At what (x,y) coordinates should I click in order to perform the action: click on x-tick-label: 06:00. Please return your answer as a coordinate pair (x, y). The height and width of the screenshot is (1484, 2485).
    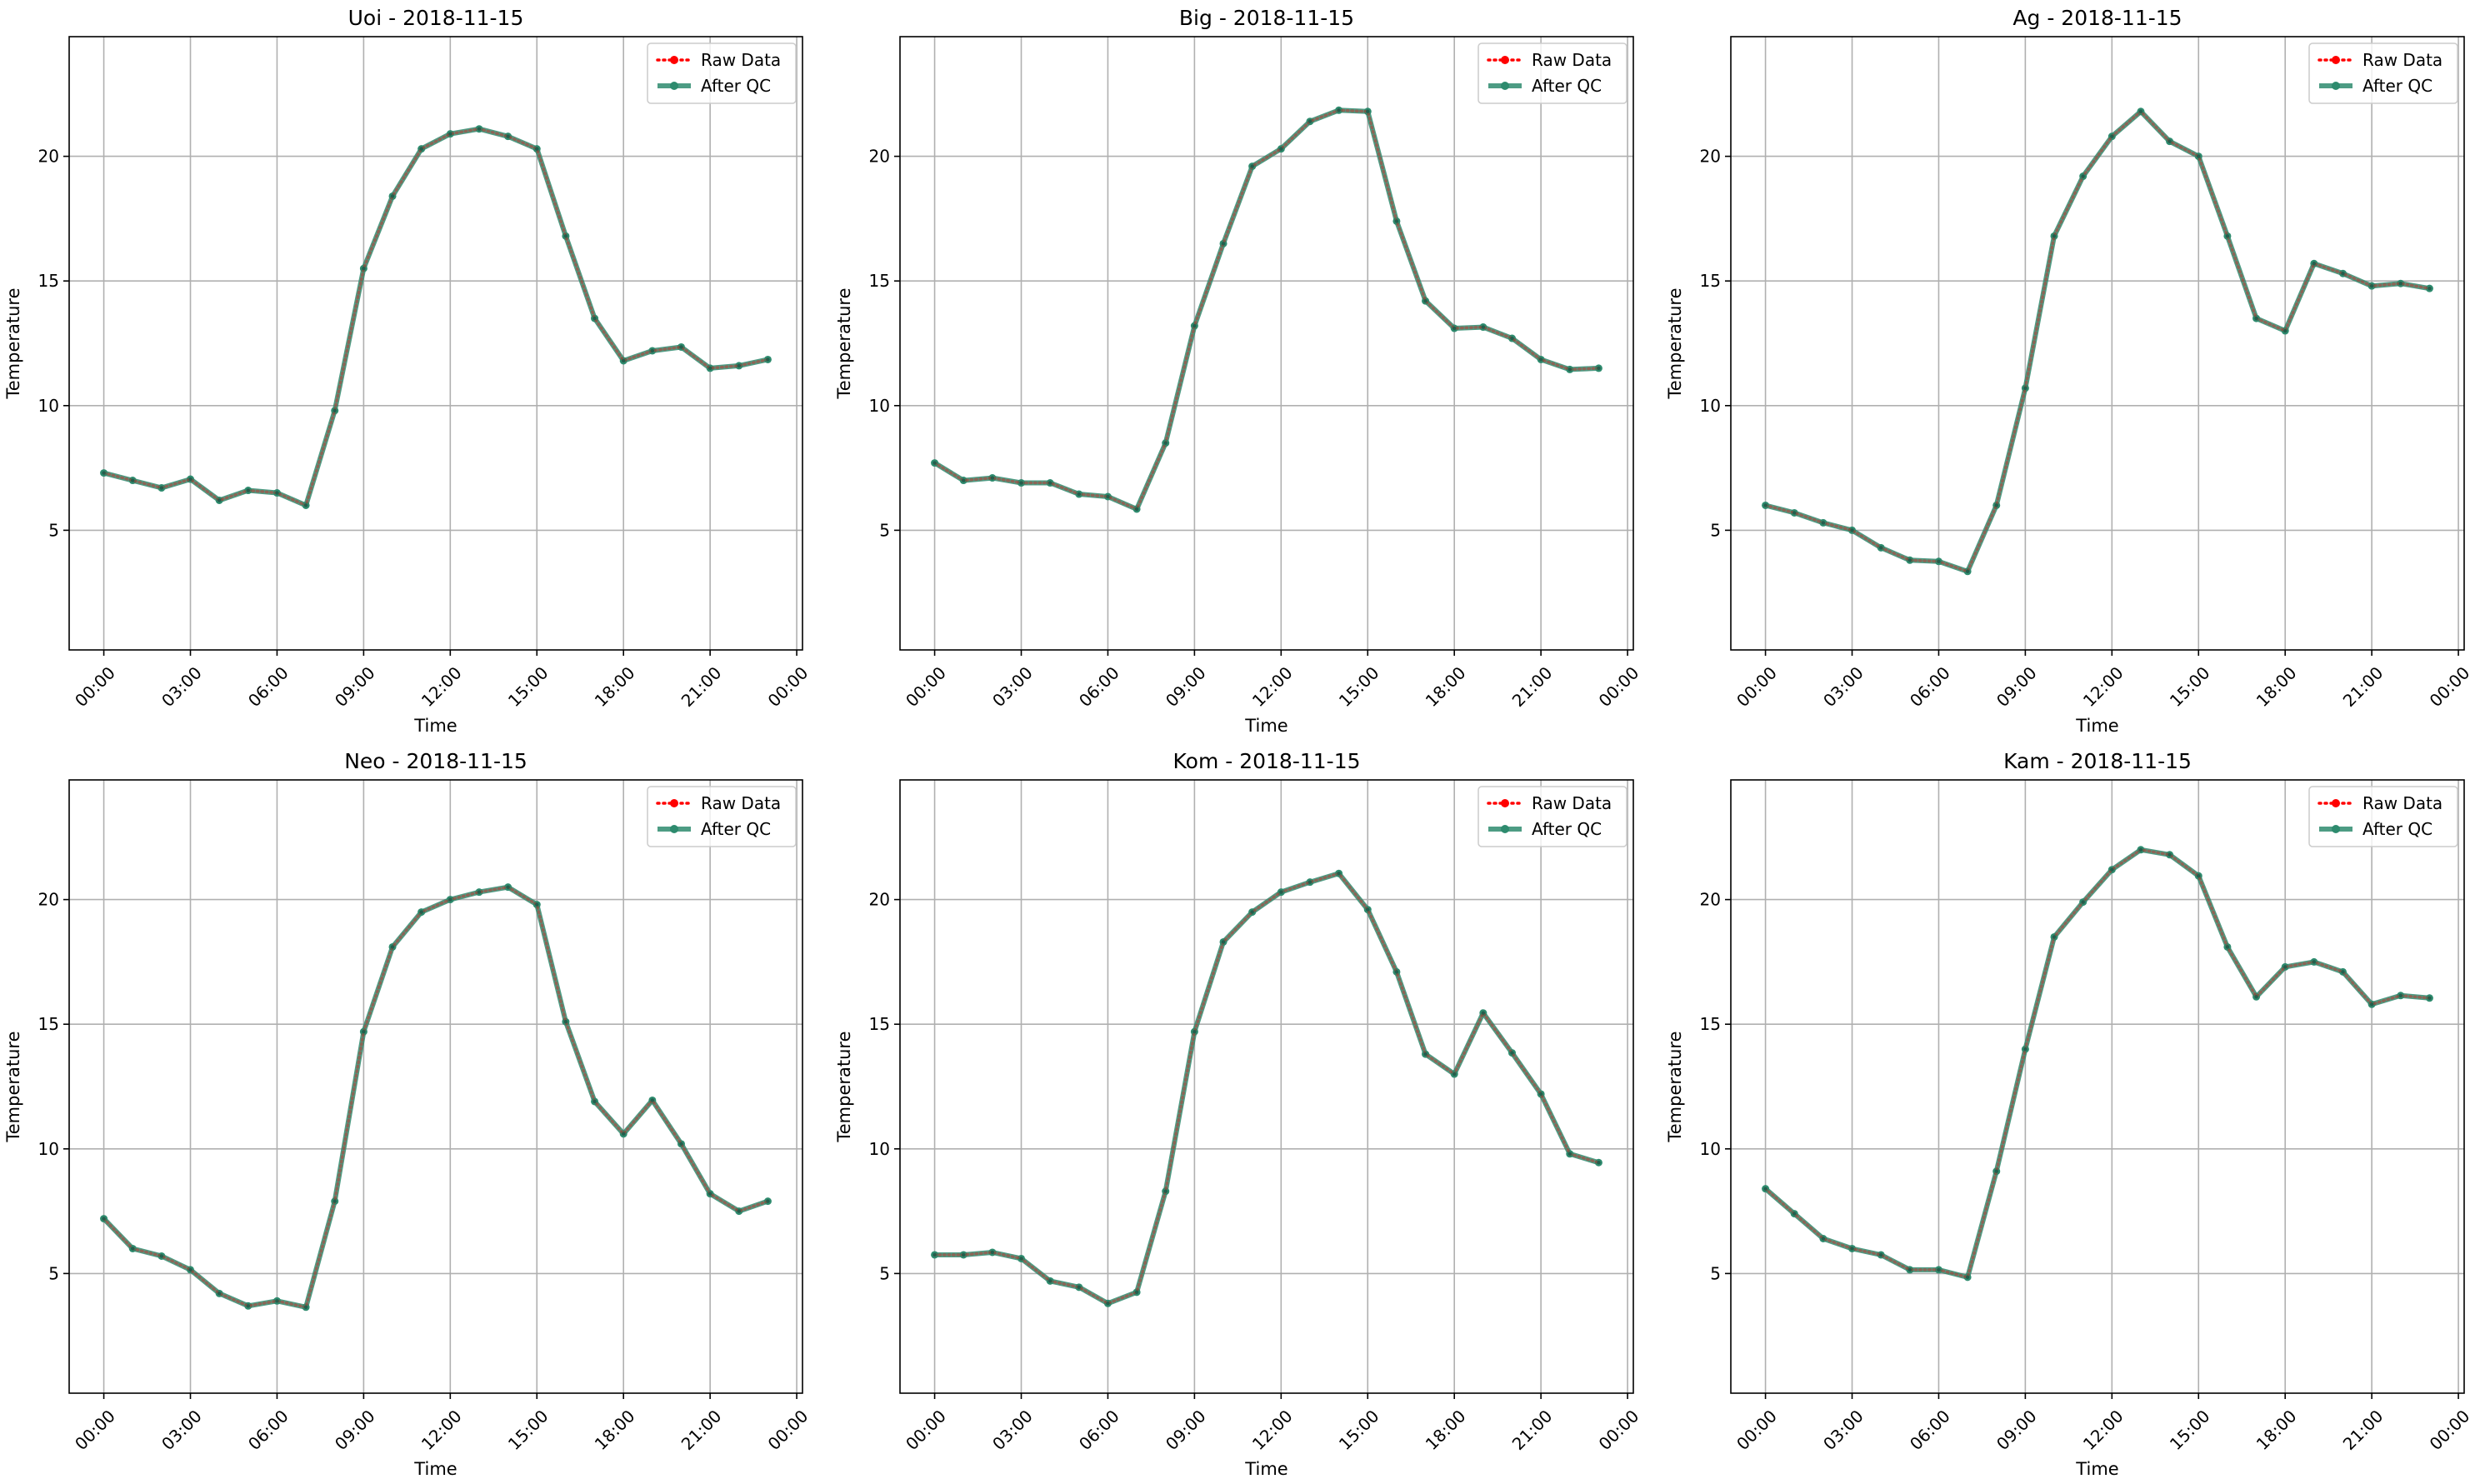
    Looking at the image, I should click on (268, 1430).